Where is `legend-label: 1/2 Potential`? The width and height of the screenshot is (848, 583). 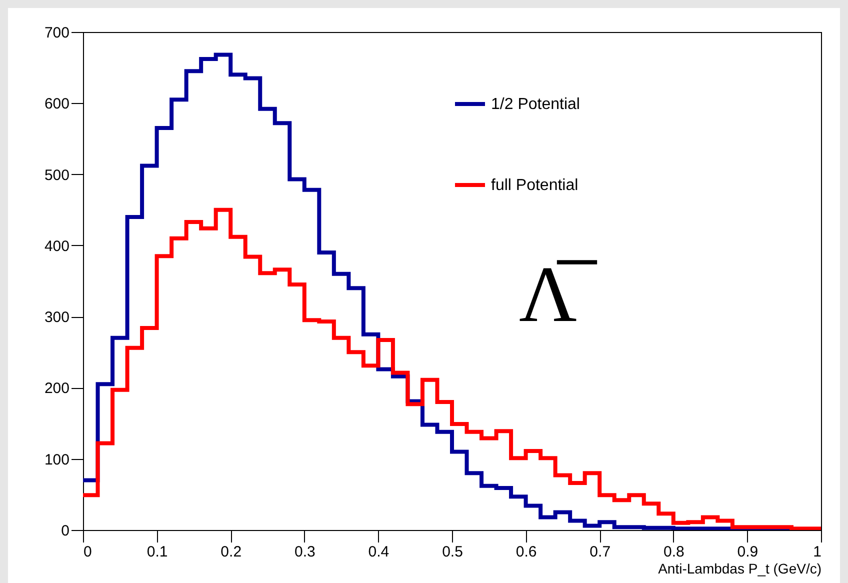 legend-label: 1/2 Potential is located at coordinates (535, 104).